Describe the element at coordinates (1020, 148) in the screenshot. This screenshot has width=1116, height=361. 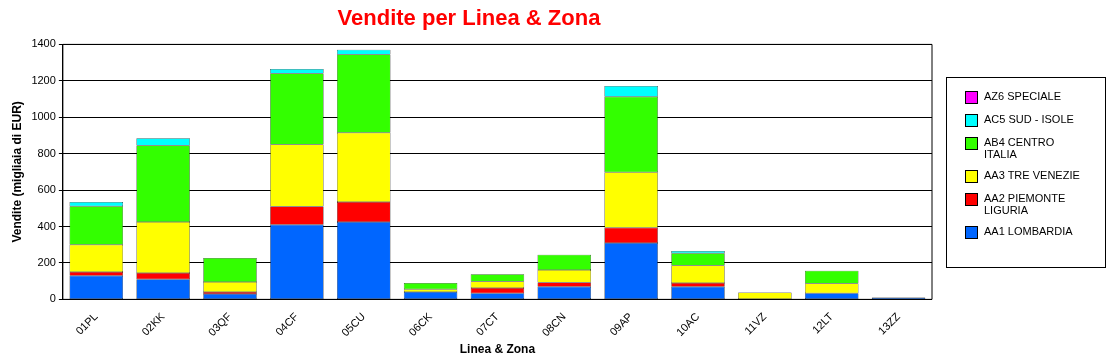
I see `legend-label: AB4 CENTRO ITALIA` at that location.